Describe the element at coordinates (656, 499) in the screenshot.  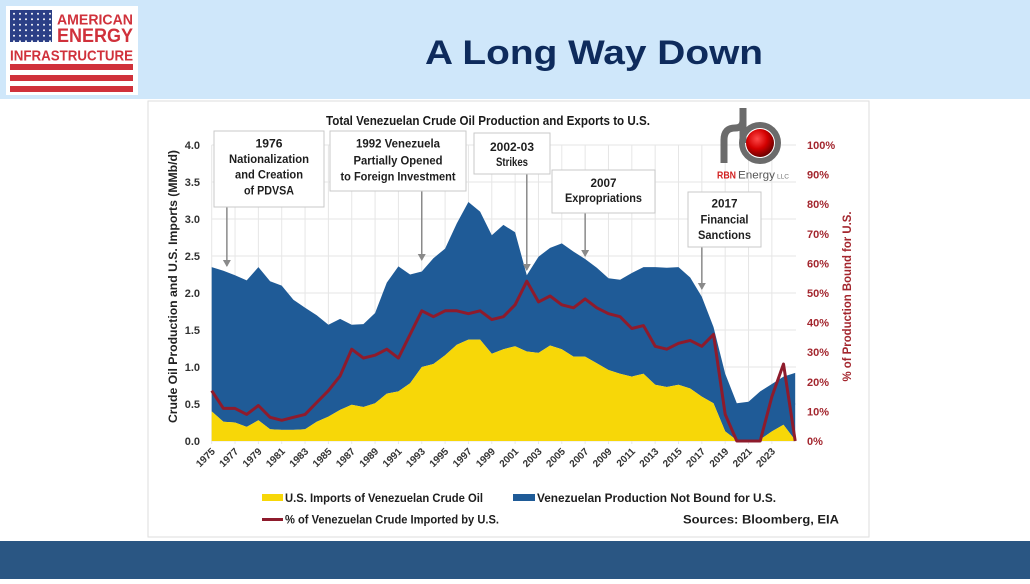
I see `legend-label: Venezuelan Production Not Bound for U.S.` at that location.